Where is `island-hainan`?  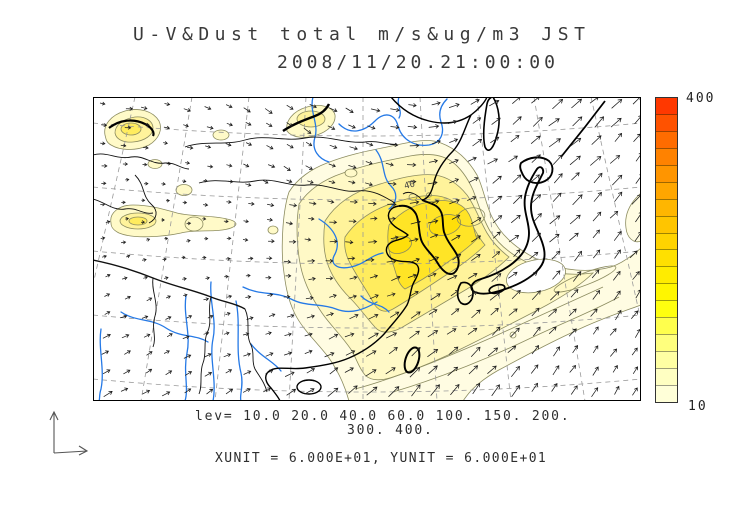
island-hainan is located at coordinates (309, 387).